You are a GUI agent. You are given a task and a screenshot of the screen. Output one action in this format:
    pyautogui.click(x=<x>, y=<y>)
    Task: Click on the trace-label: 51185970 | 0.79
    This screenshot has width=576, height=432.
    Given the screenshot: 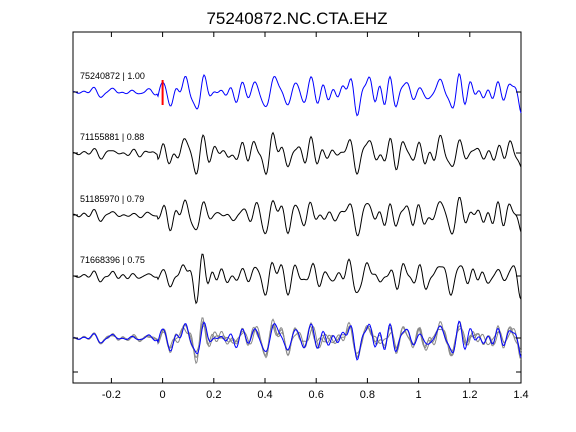 What is the action you would take?
    pyautogui.click(x=112, y=199)
    